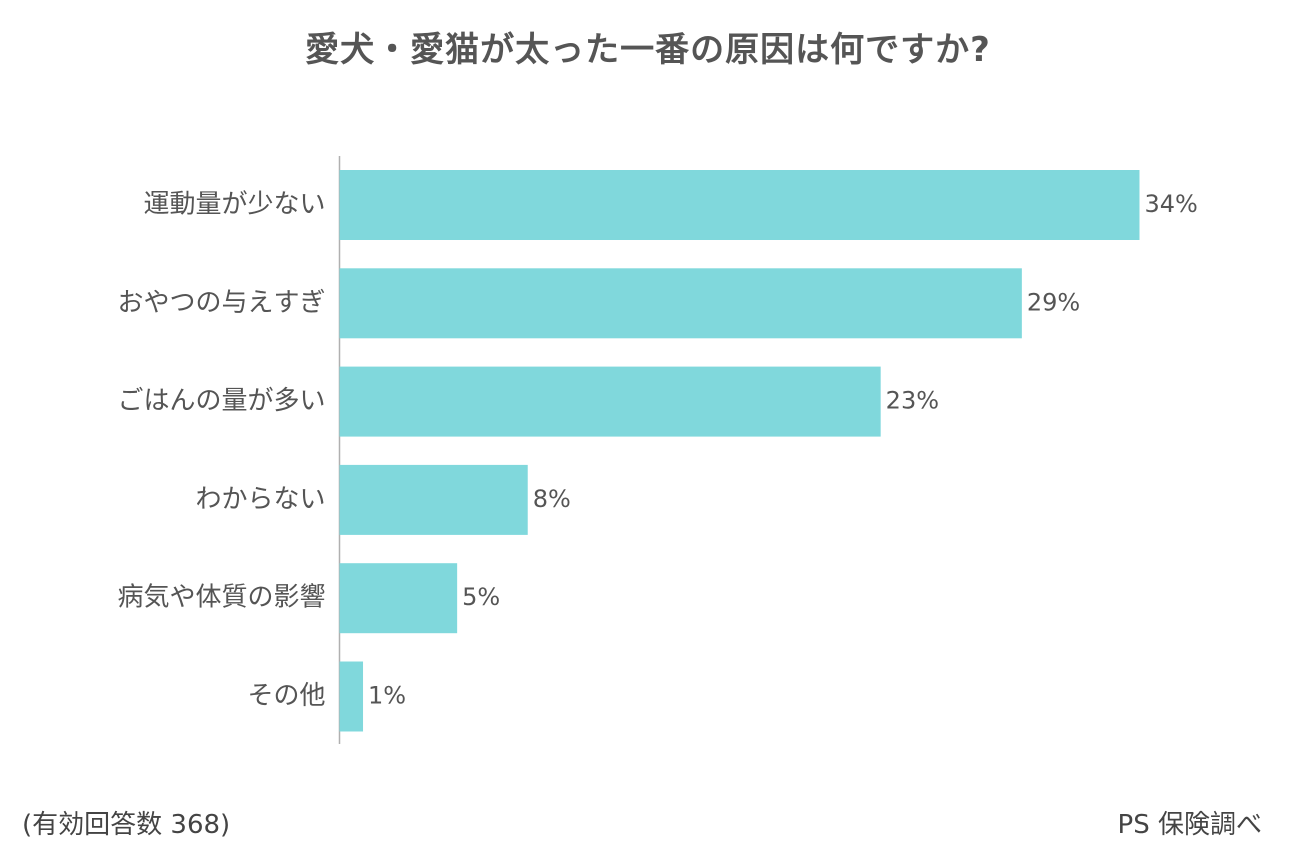 The image size is (1296, 866). What do you see at coordinates (1189, 825) in the screenshot?
I see `source-note: PS 保険調べ` at bounding box center [1189, 825].